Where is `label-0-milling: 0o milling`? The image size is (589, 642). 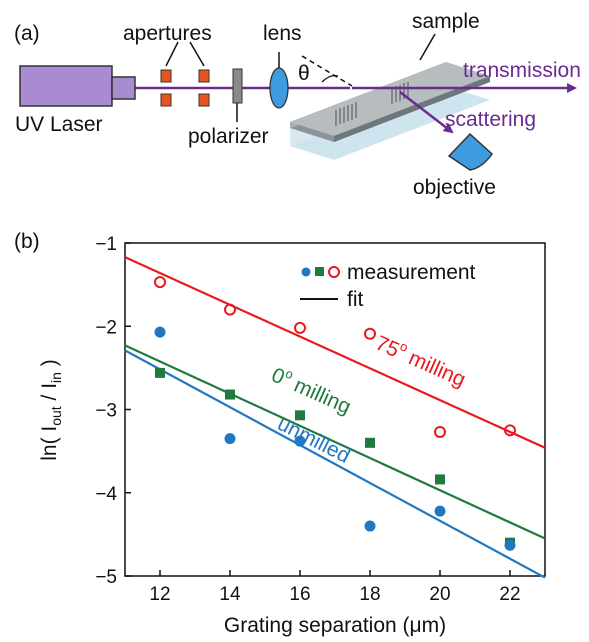
label-0-milling: 0o milling is located at coordinates (312, 390).